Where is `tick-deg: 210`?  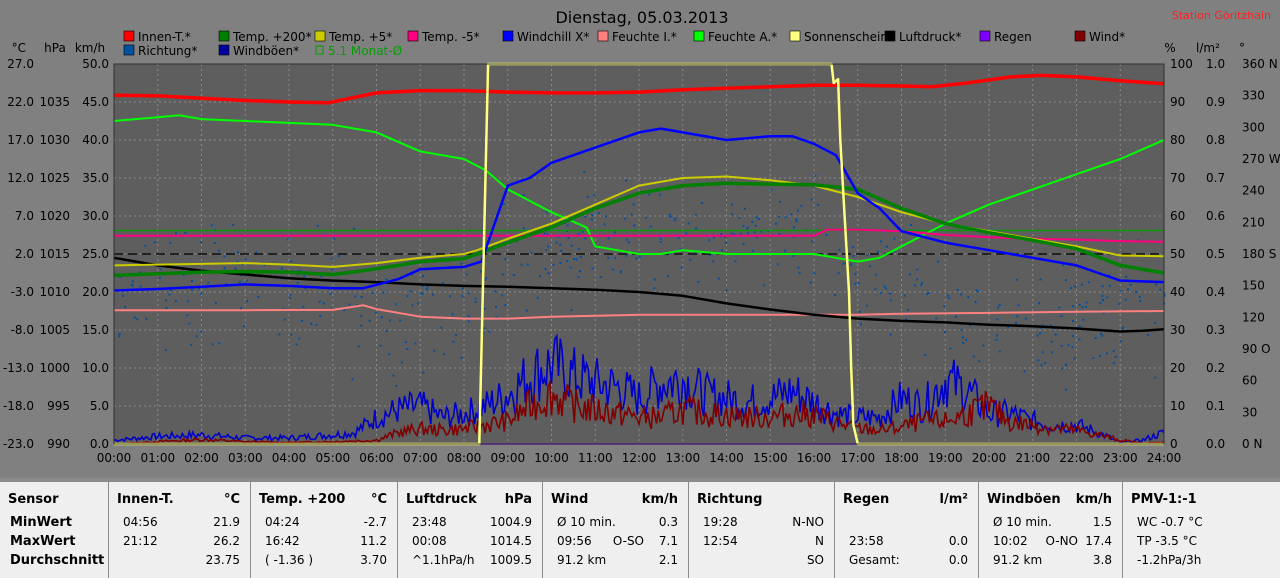 tick-deg: 210 is located at coordinates (1253, 222).